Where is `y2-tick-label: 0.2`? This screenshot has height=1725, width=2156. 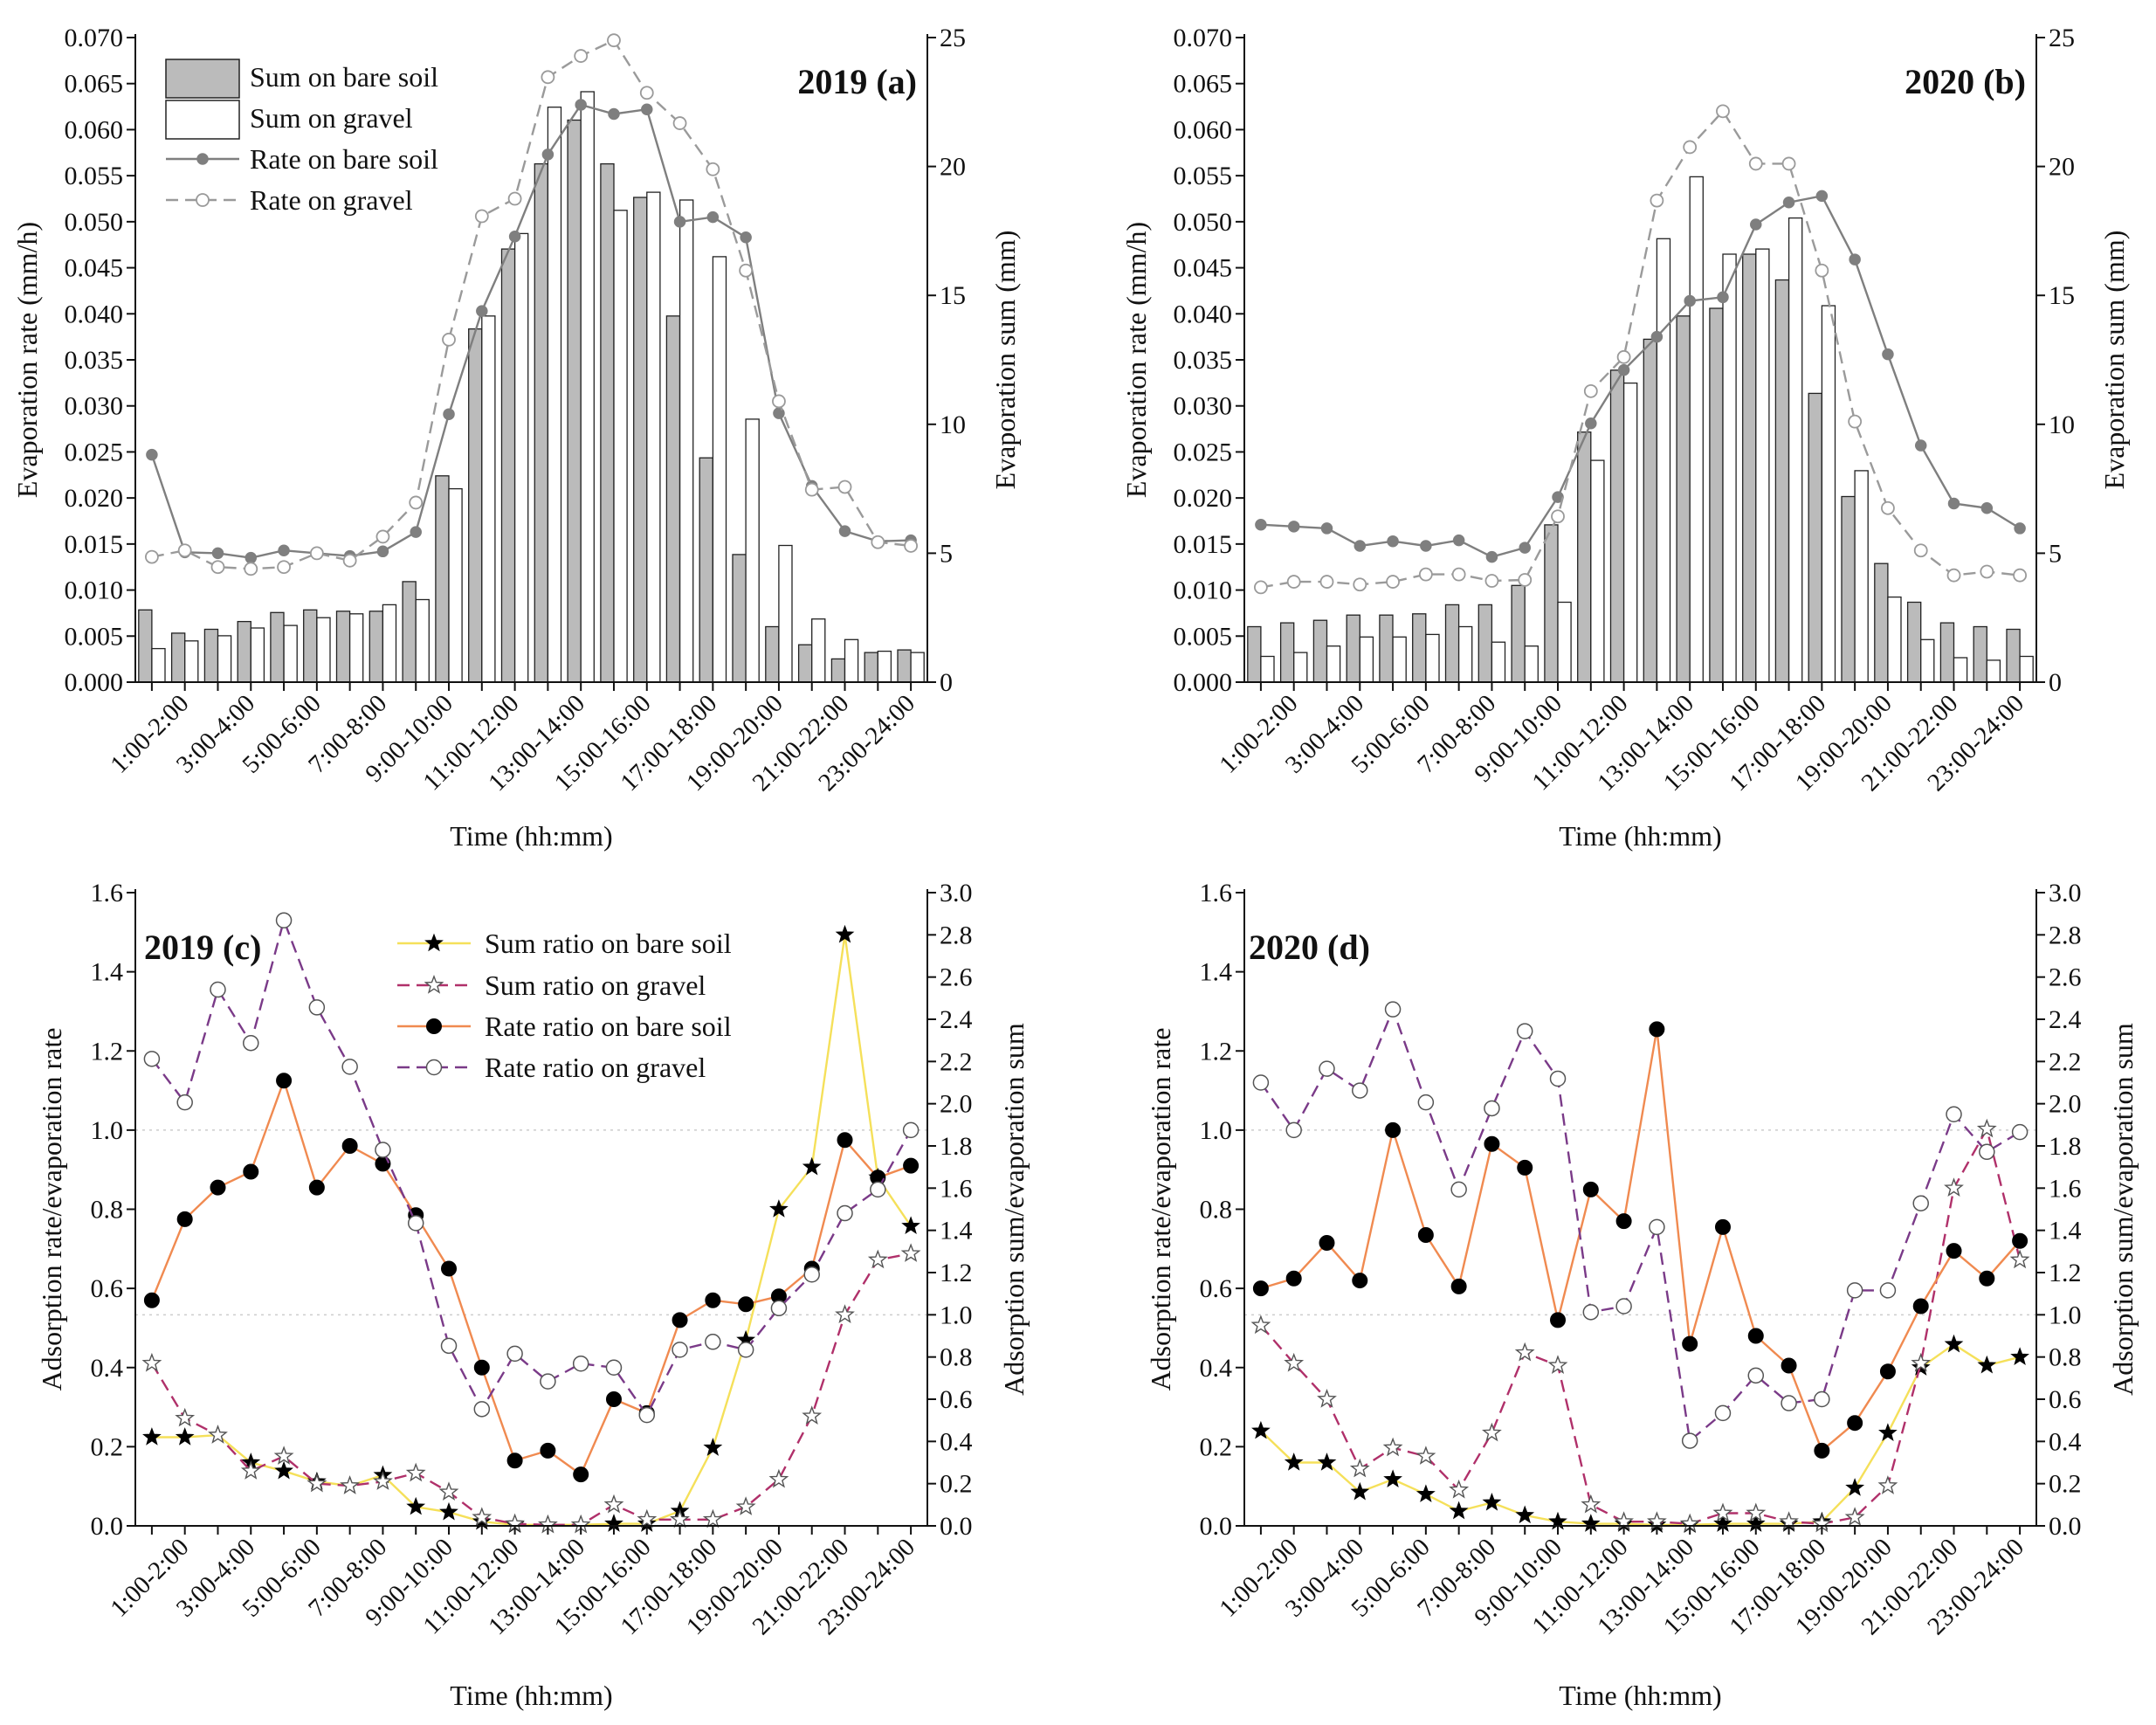 y2-tick-label: 0.2 is located at coordinates (2065, 1484).